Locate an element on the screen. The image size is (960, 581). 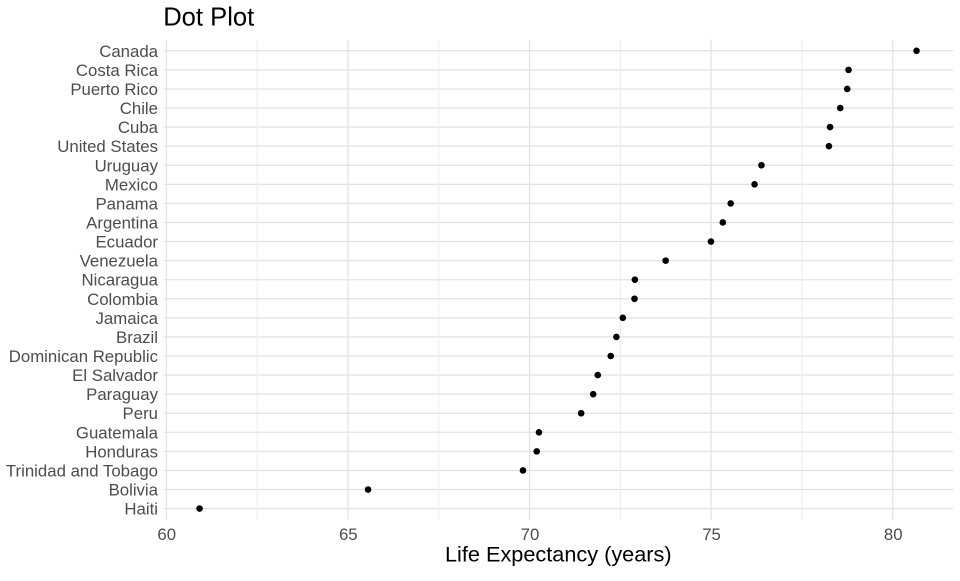
svg-text: Canada is located at coordinates (128, 51).